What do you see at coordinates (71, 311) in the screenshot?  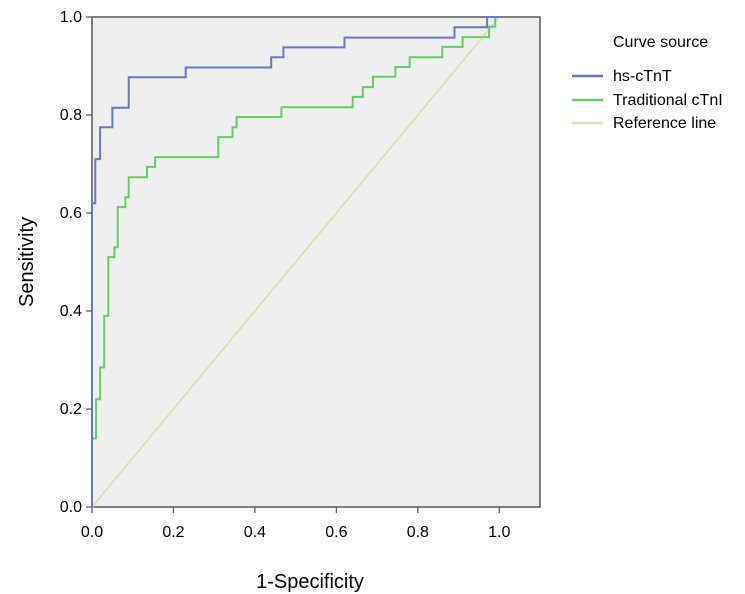 I see `y-tick-label: 0.4` at bounding box center [71, 311].